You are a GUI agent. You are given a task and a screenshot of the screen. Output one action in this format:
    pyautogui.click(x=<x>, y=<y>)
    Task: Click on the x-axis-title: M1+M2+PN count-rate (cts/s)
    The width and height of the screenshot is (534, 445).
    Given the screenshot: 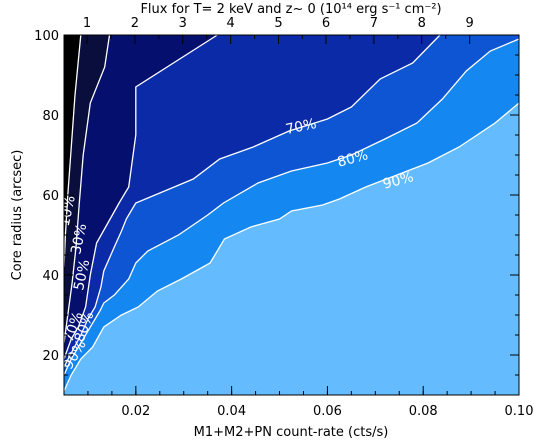 What is the action you would take?
    pyautogui.click(x=291, y=432)
    